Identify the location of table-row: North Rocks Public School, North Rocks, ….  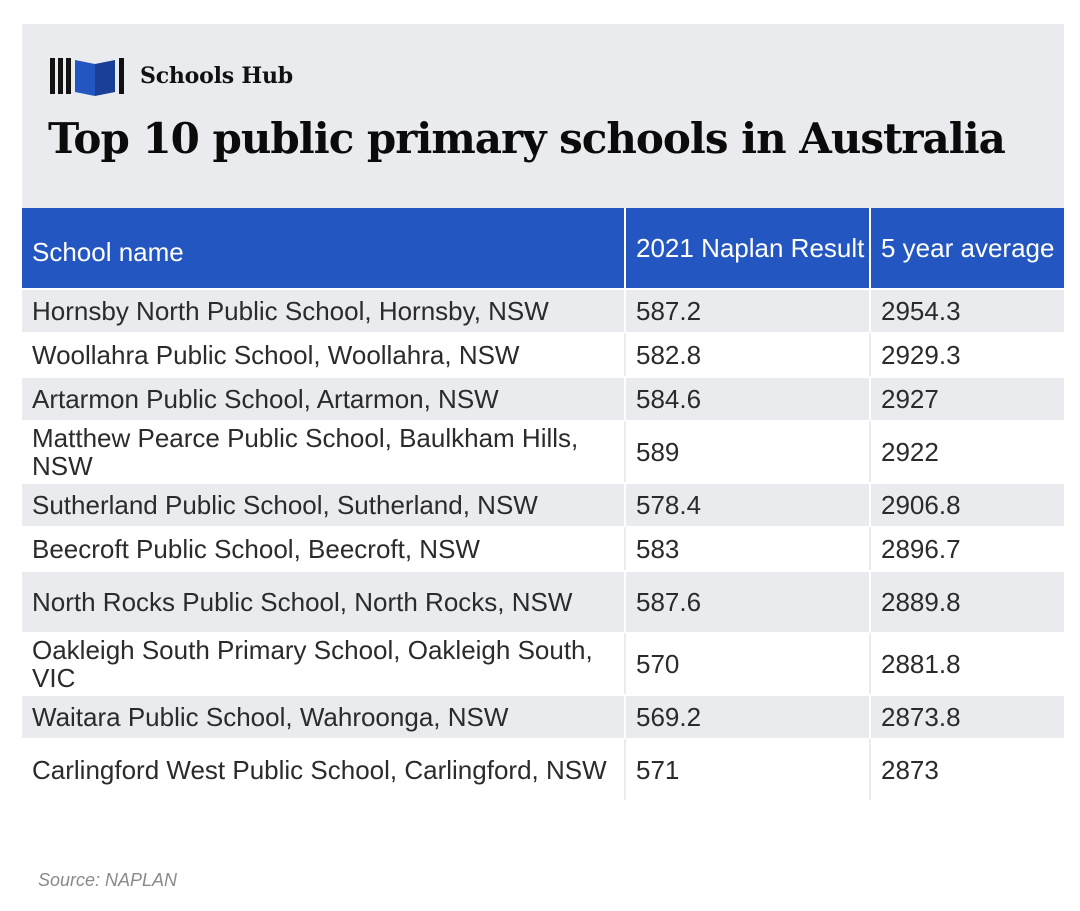
(543, 601).